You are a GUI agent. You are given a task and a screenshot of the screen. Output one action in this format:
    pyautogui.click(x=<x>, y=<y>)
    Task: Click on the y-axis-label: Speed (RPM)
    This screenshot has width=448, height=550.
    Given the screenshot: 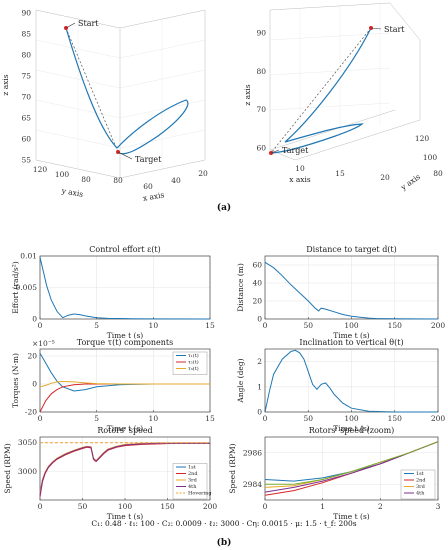 What is the action you would take?
    pyautogui.click(x=232, y=468)
    